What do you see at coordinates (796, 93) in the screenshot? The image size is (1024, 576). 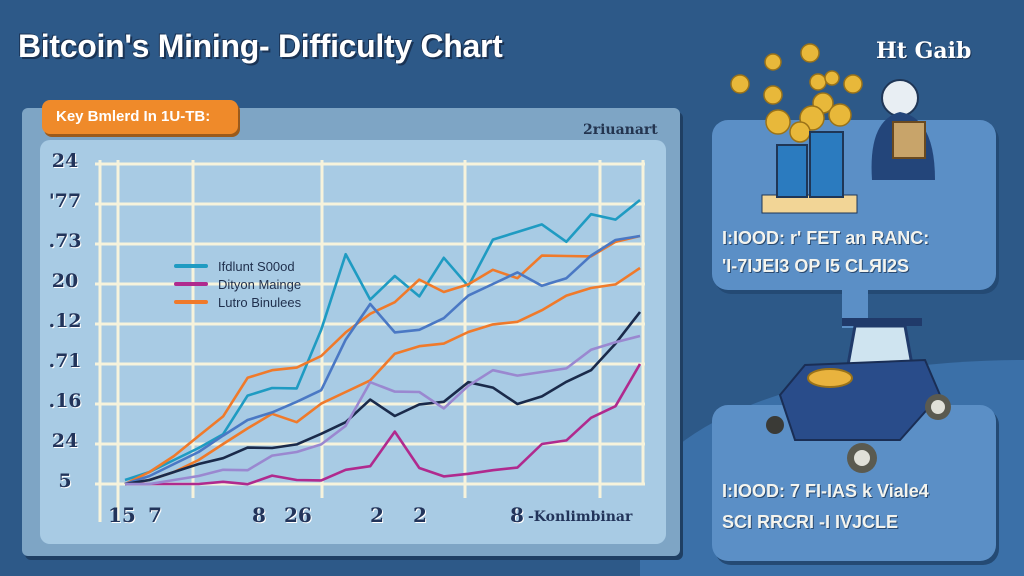 I see `coins-icon` at bounding box center [796, 93].